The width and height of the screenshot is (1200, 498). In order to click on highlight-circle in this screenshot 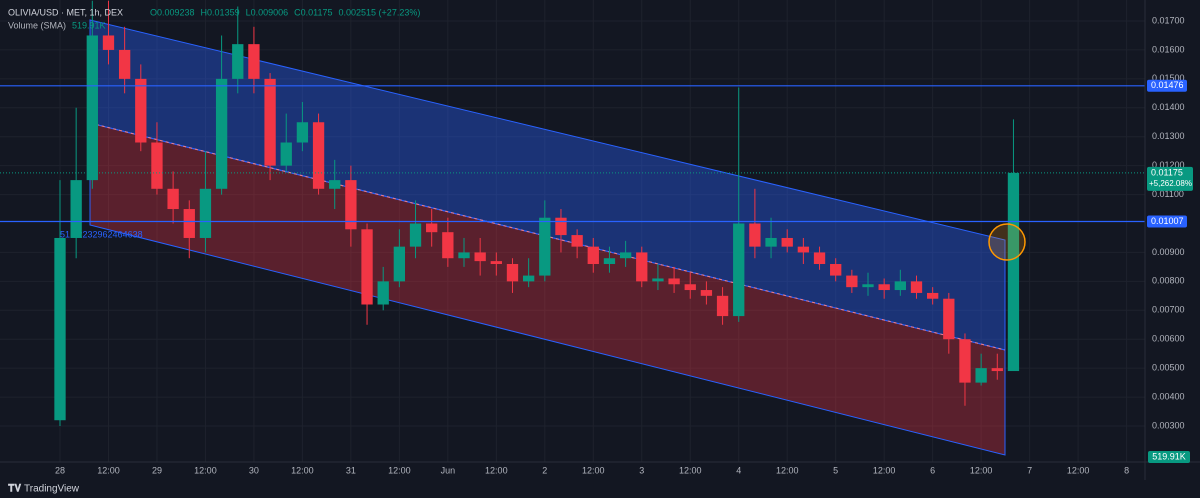, I will do `click(1007, 242)`.